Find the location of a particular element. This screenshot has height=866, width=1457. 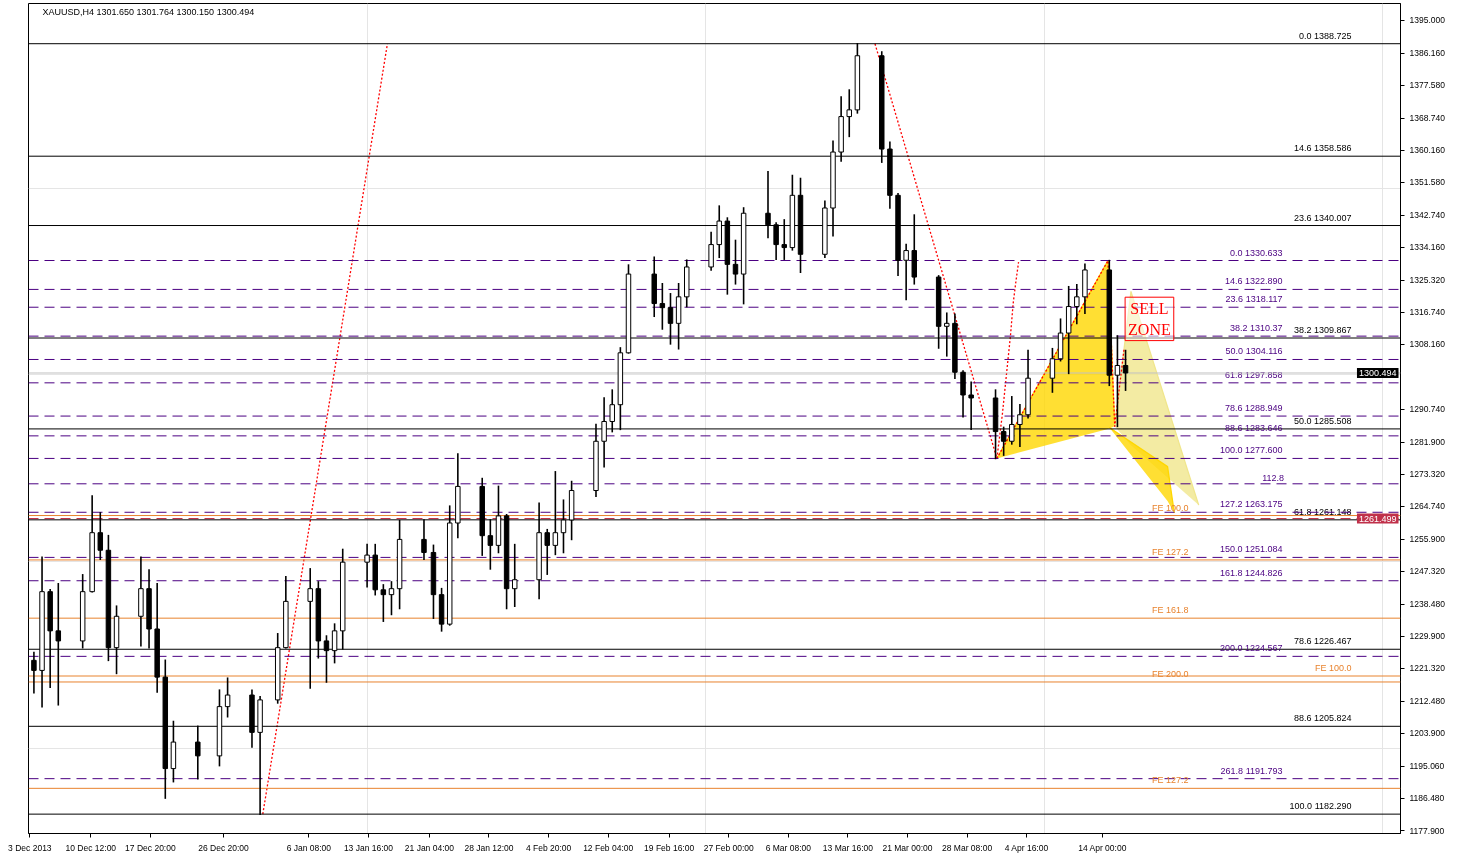

y-tick-label: 1281.900 is located at coordinates (1427, 442).